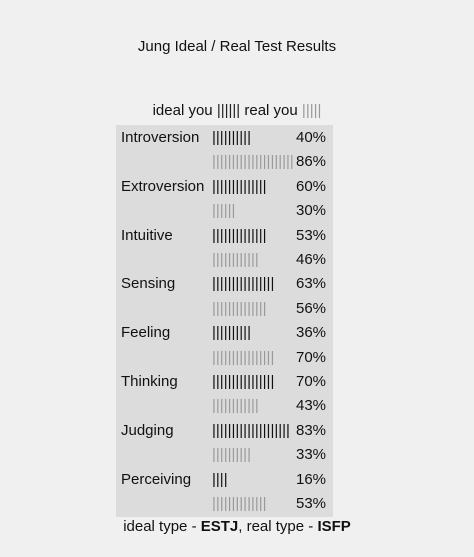 Image resolution: width=474 pixels, height=557 pixels. I want to click on real-percent-label: 56%, so click(311, 308).